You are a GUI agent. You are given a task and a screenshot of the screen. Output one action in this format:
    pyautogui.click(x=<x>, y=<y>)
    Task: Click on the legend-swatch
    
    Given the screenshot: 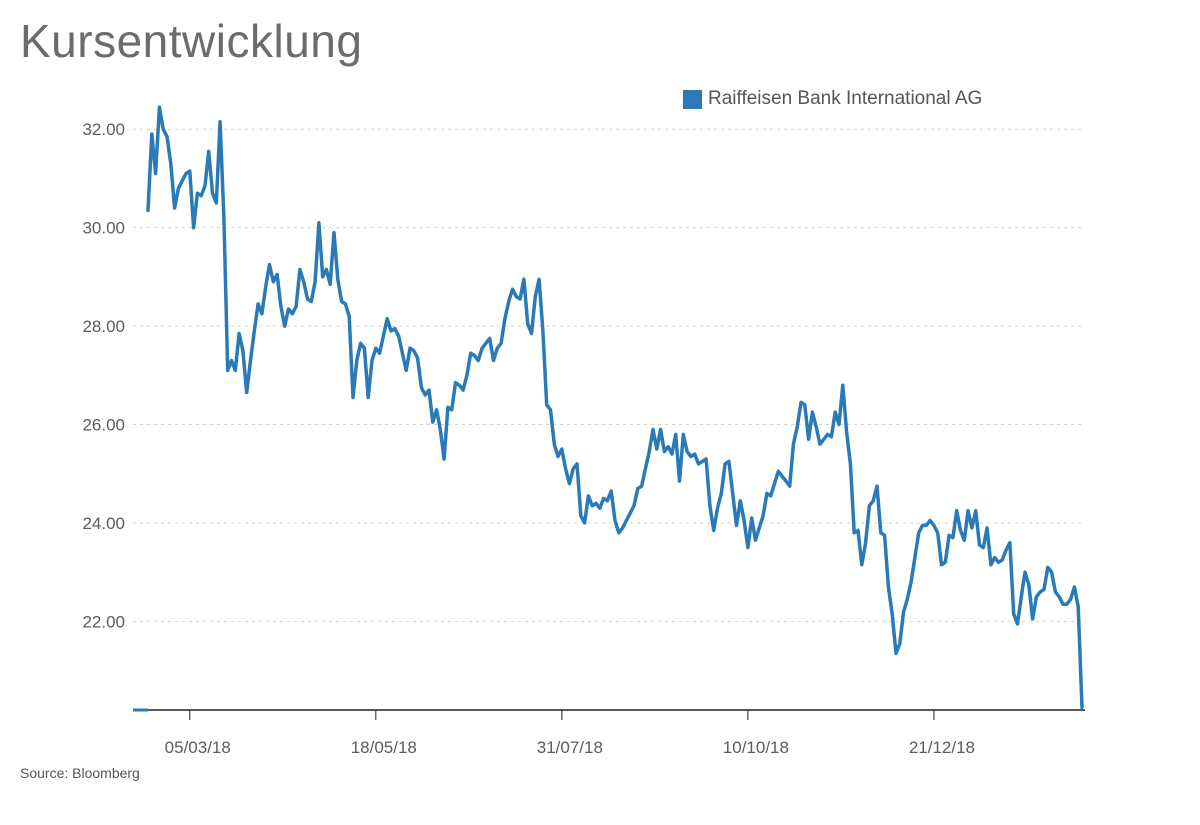 What is the action you would take?
    pyautogui.click(x=692, y=99)
    